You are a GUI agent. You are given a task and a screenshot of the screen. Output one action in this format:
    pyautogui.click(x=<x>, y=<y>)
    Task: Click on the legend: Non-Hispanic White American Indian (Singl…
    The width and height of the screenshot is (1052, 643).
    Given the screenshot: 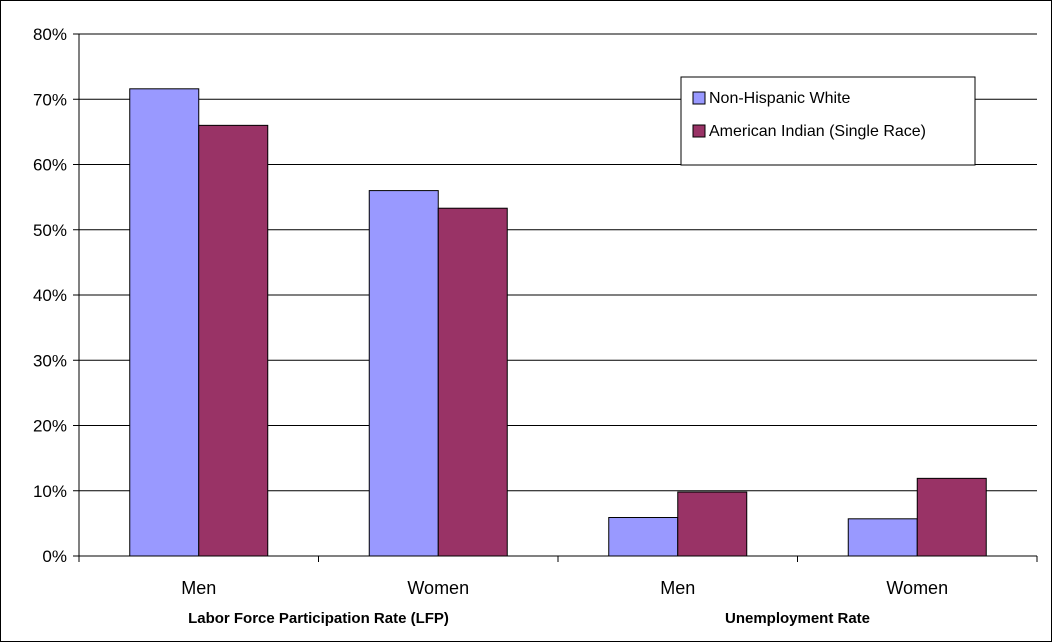 What is the action you would take?
    pyautogui.click(x=828, y=121)
    